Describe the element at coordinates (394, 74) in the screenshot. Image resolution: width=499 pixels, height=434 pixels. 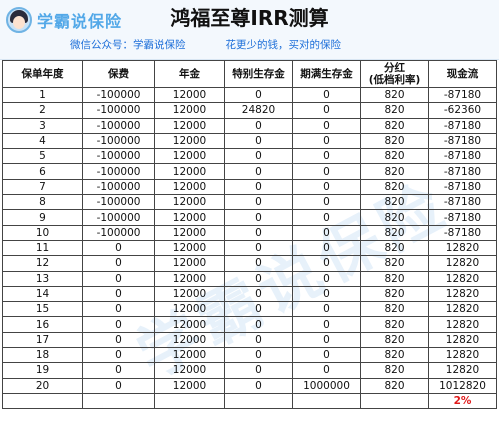
I see `header-cell: 分红 (低档利率)` at that location.